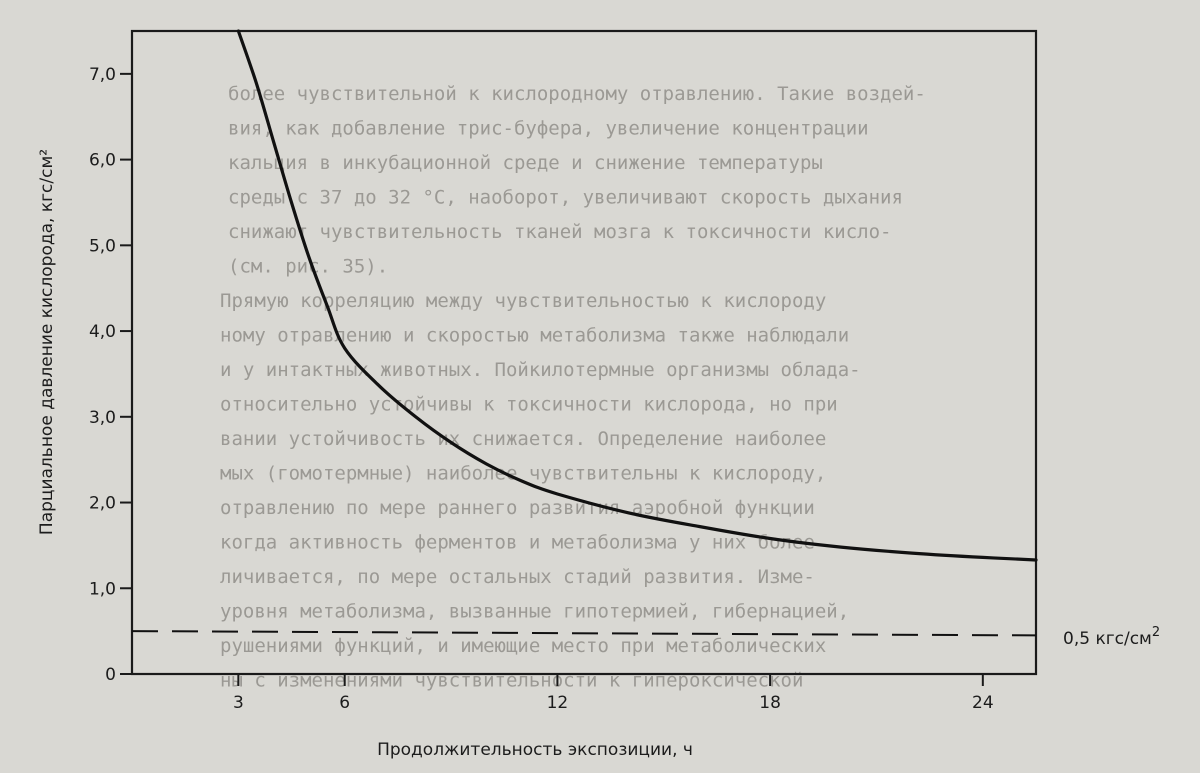 The image size is (1200, 773). I want to click on y-tick-label: 4,0, so click(102, 332).